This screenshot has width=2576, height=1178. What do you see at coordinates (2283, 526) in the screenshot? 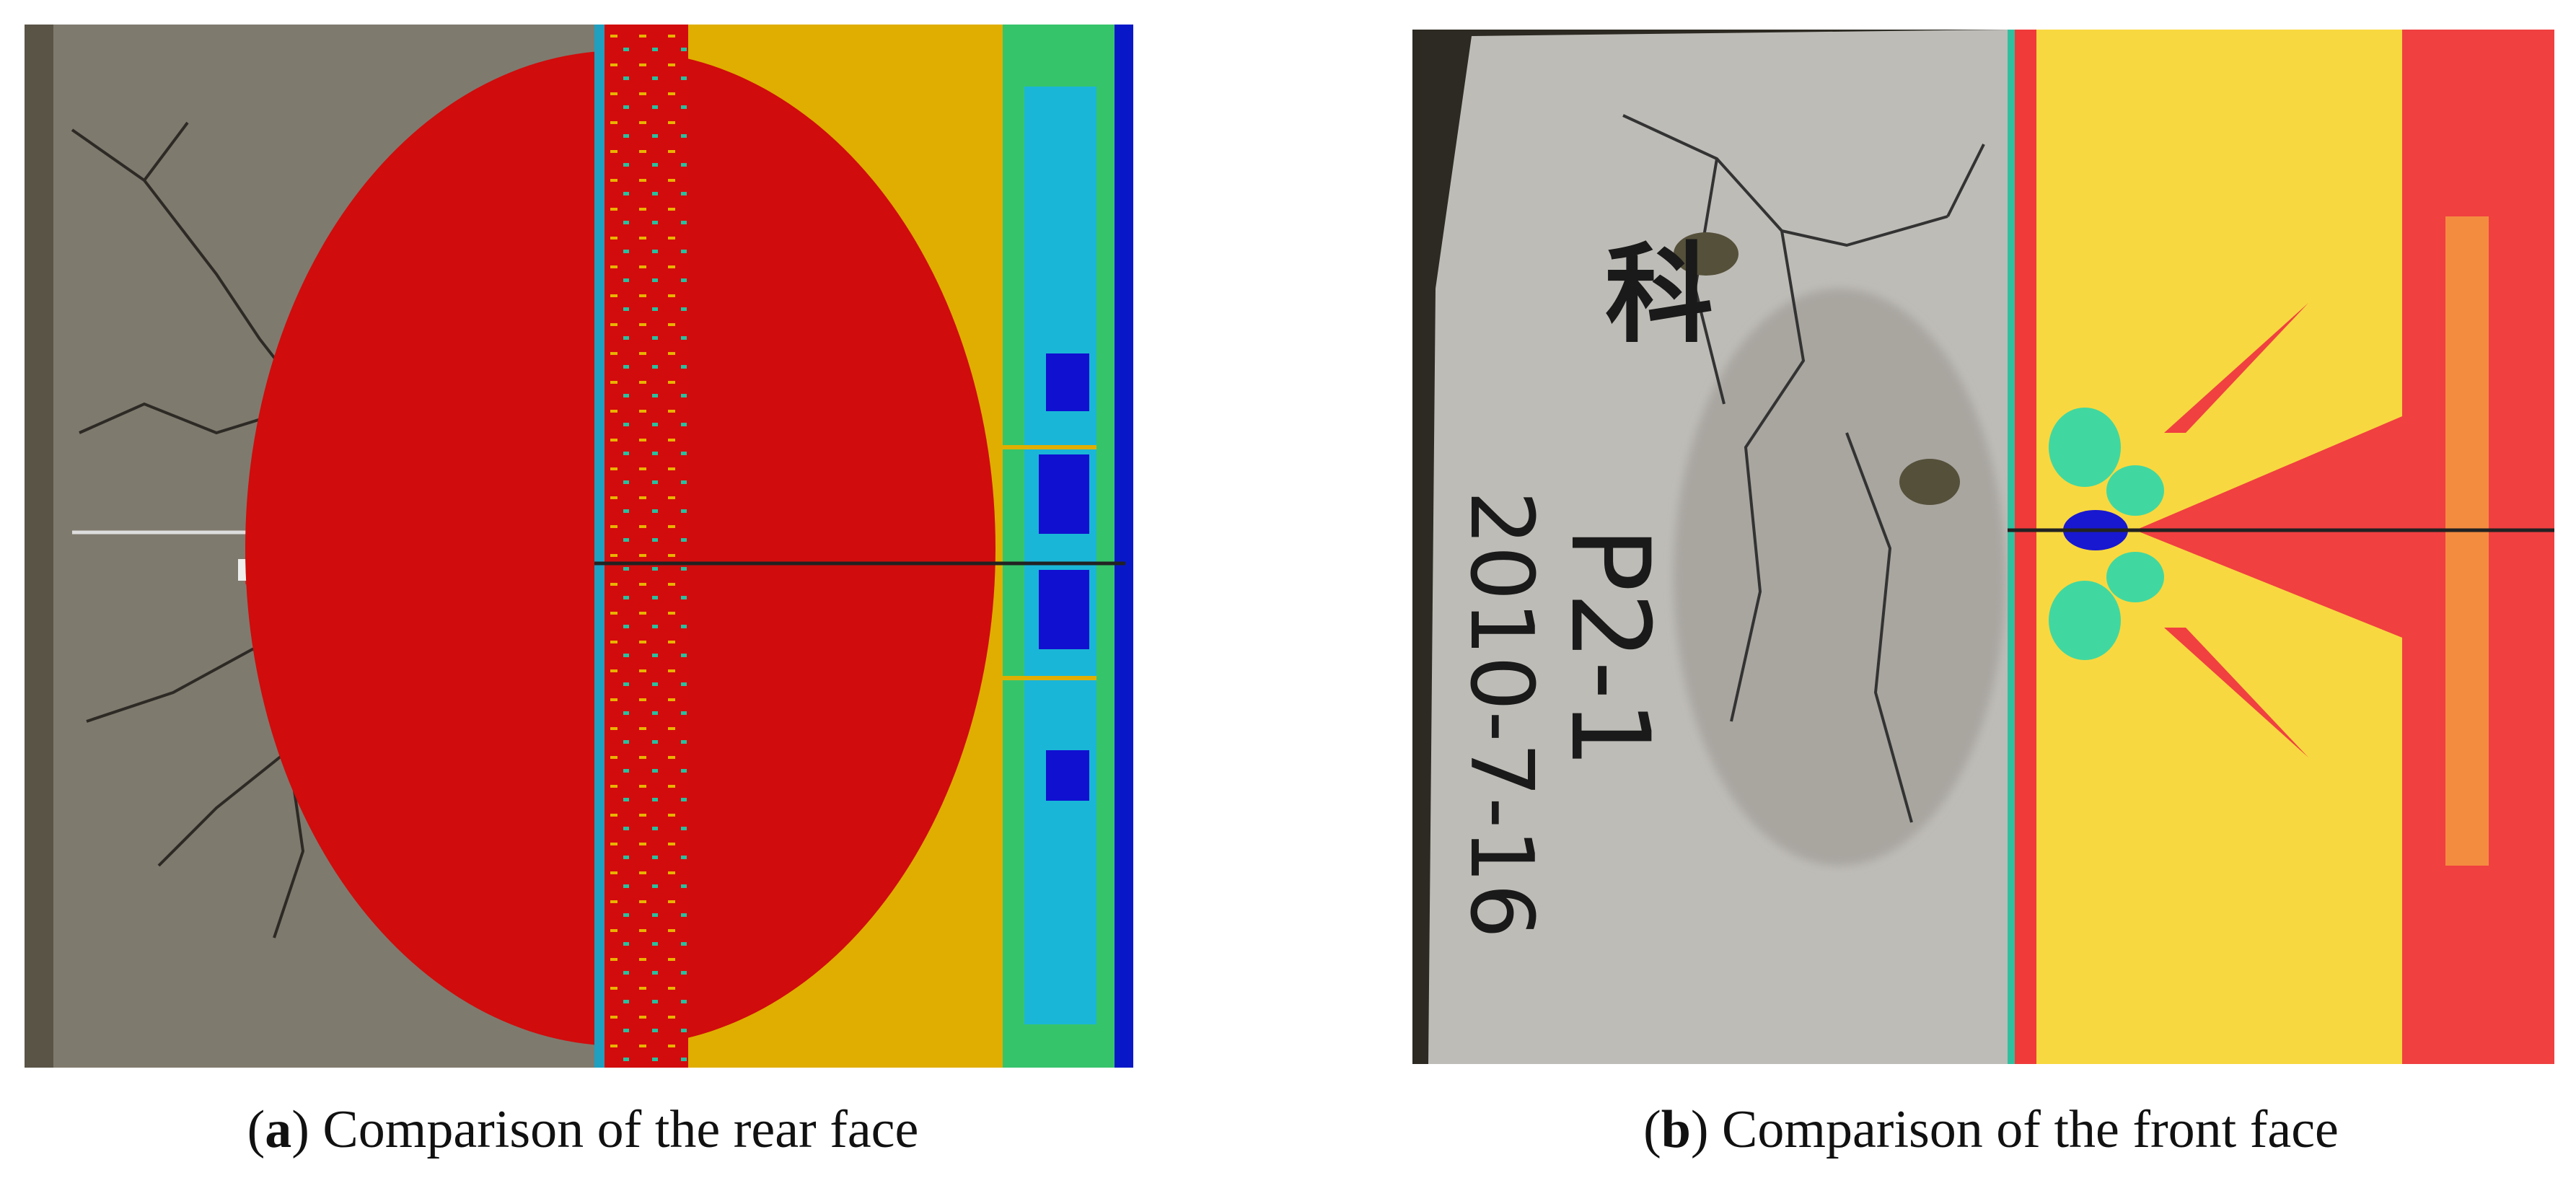
I see `heat-wedge` at bounding box center [2283, 526].